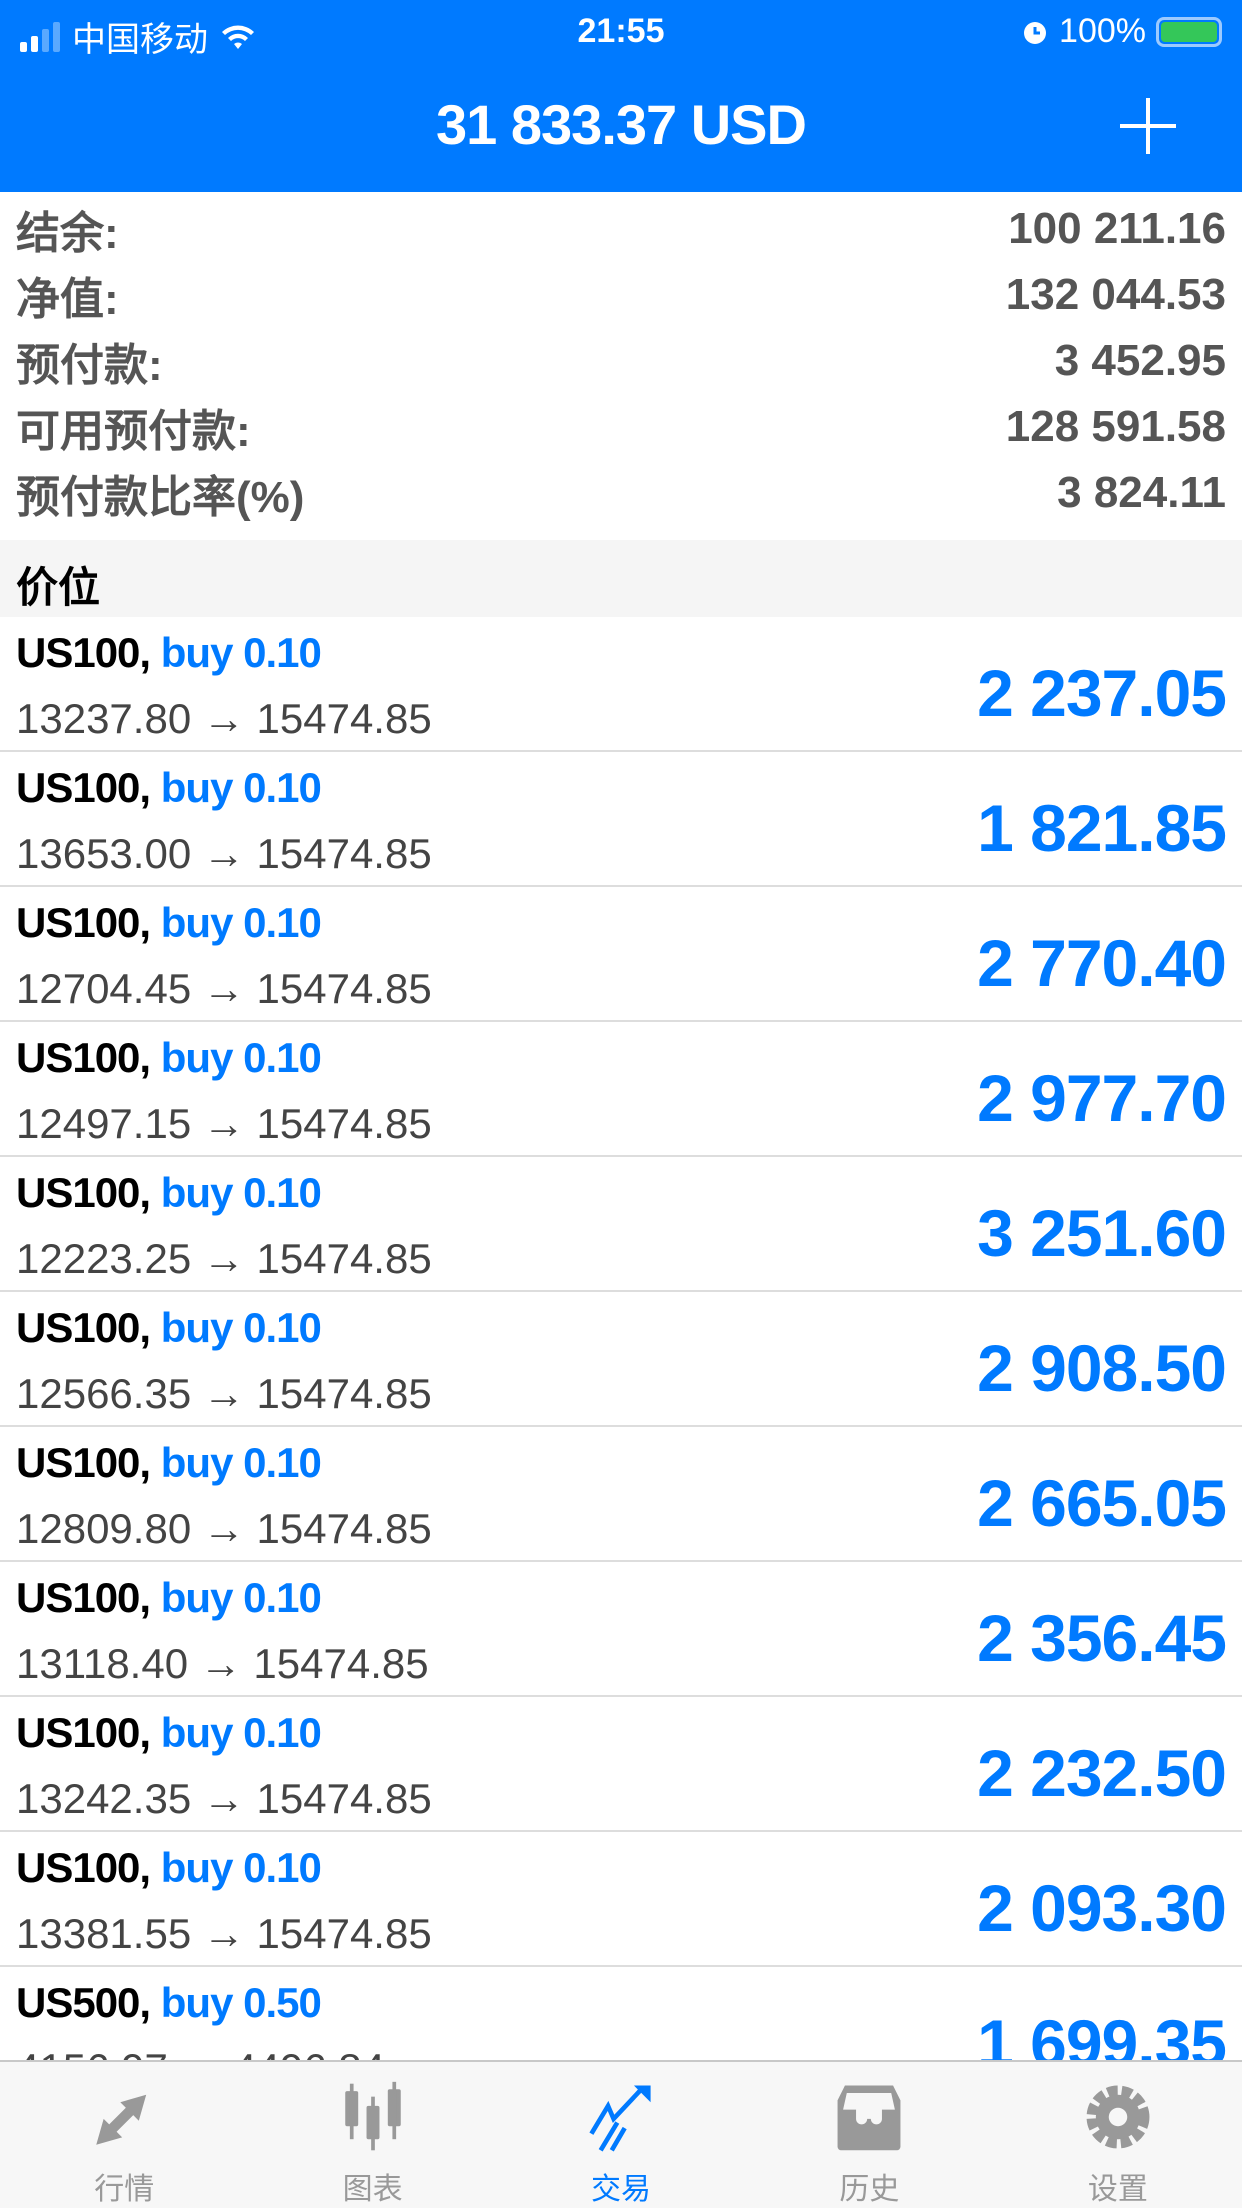  What do you see at coordinates (1102, 1503) in the screenshot?
I see `position-profit: 2 665.05` at bounding box center [1102, 1503].